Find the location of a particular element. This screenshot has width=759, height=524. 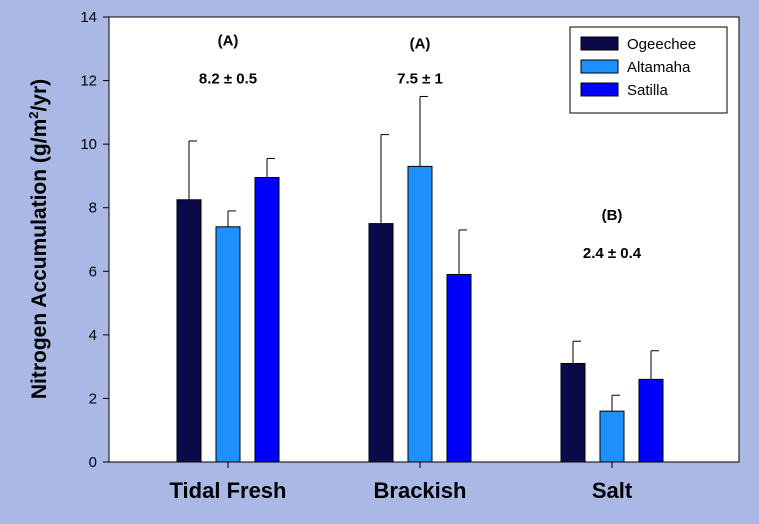

y-tick-label: 2 is located at coordinates (93, 398).